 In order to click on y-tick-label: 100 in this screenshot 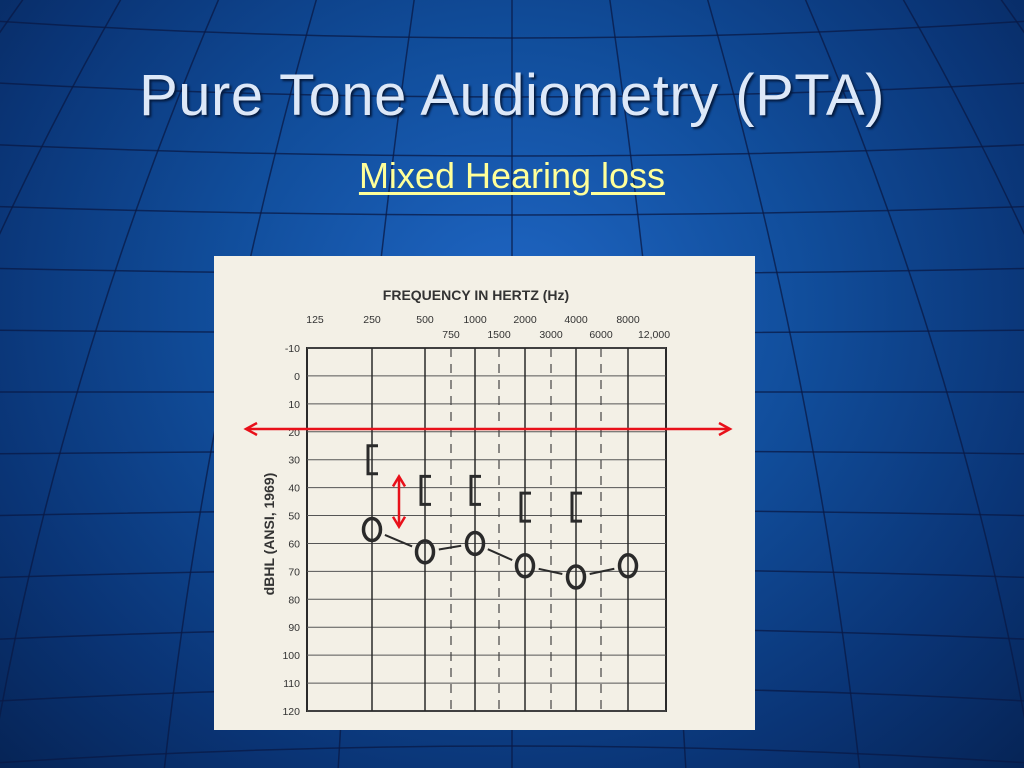, I will do `click(291, 656)`.